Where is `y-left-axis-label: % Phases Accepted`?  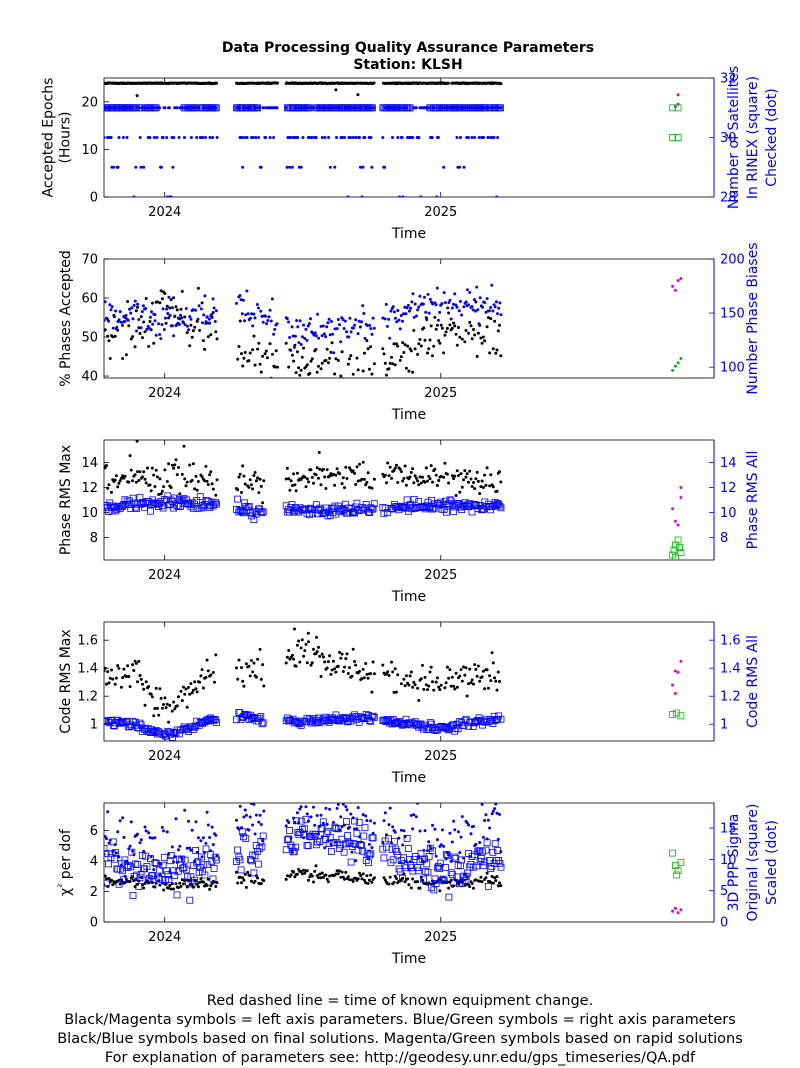 y-left-axis-label: % Phases Accepted is located at coordinates (66, 318).